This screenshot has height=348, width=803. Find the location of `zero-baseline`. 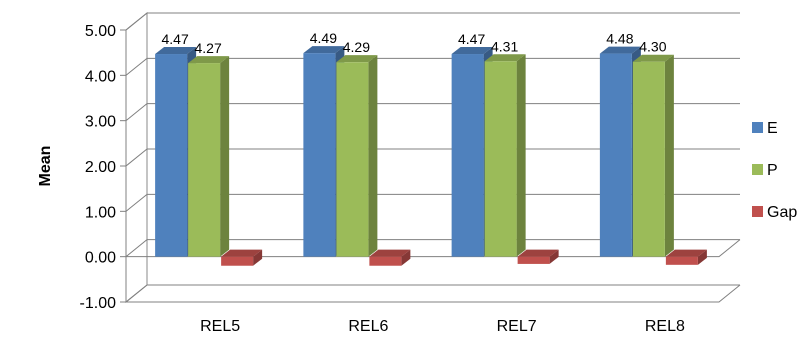

zero-baseline is located at coordinates (433, 248).